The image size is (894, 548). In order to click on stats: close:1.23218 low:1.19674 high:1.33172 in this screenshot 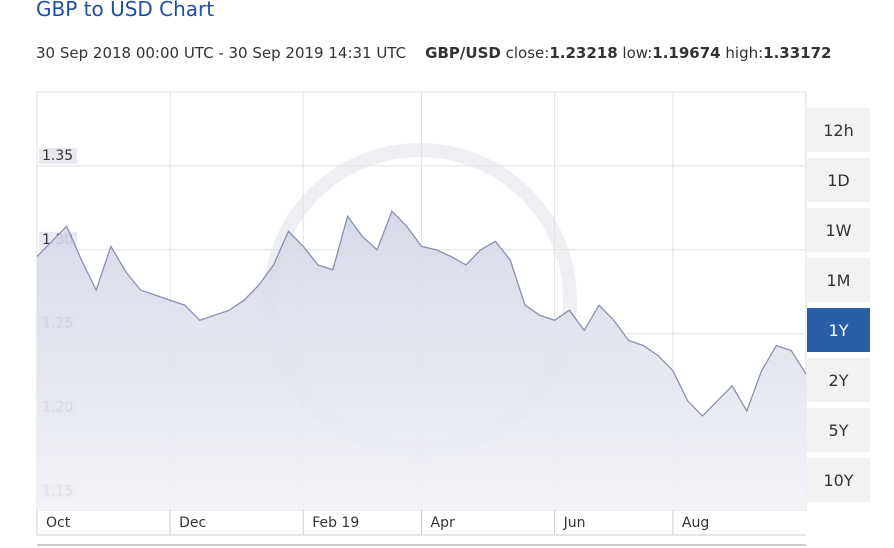, I will do `click(669, 53)`.